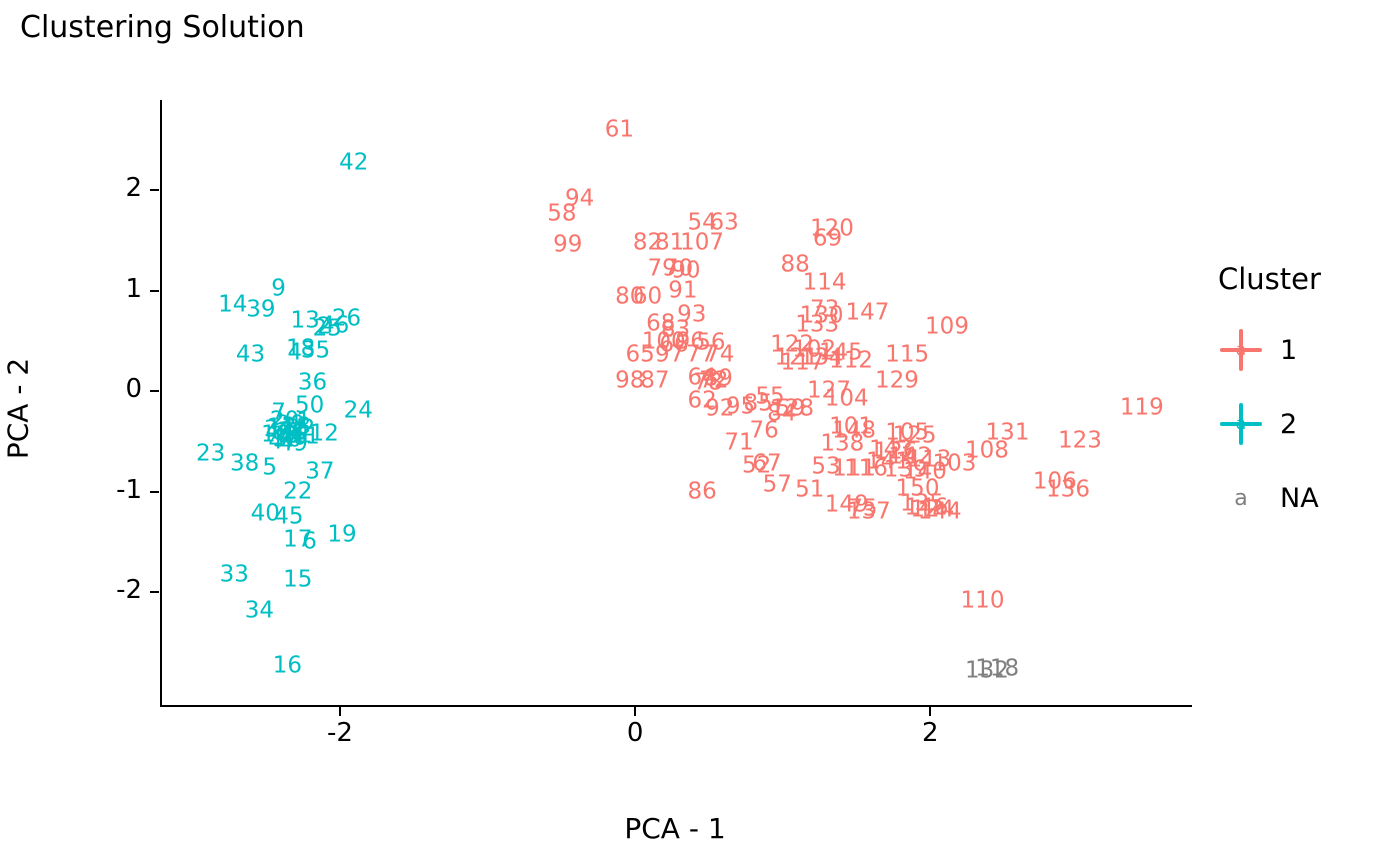 Image resolution: width=1400 pixels, height=865 pixels. What do you see at coordinates (758, 403) in the screenshot?
I see `data-point-label: 85` at bounding box center [758, 403].